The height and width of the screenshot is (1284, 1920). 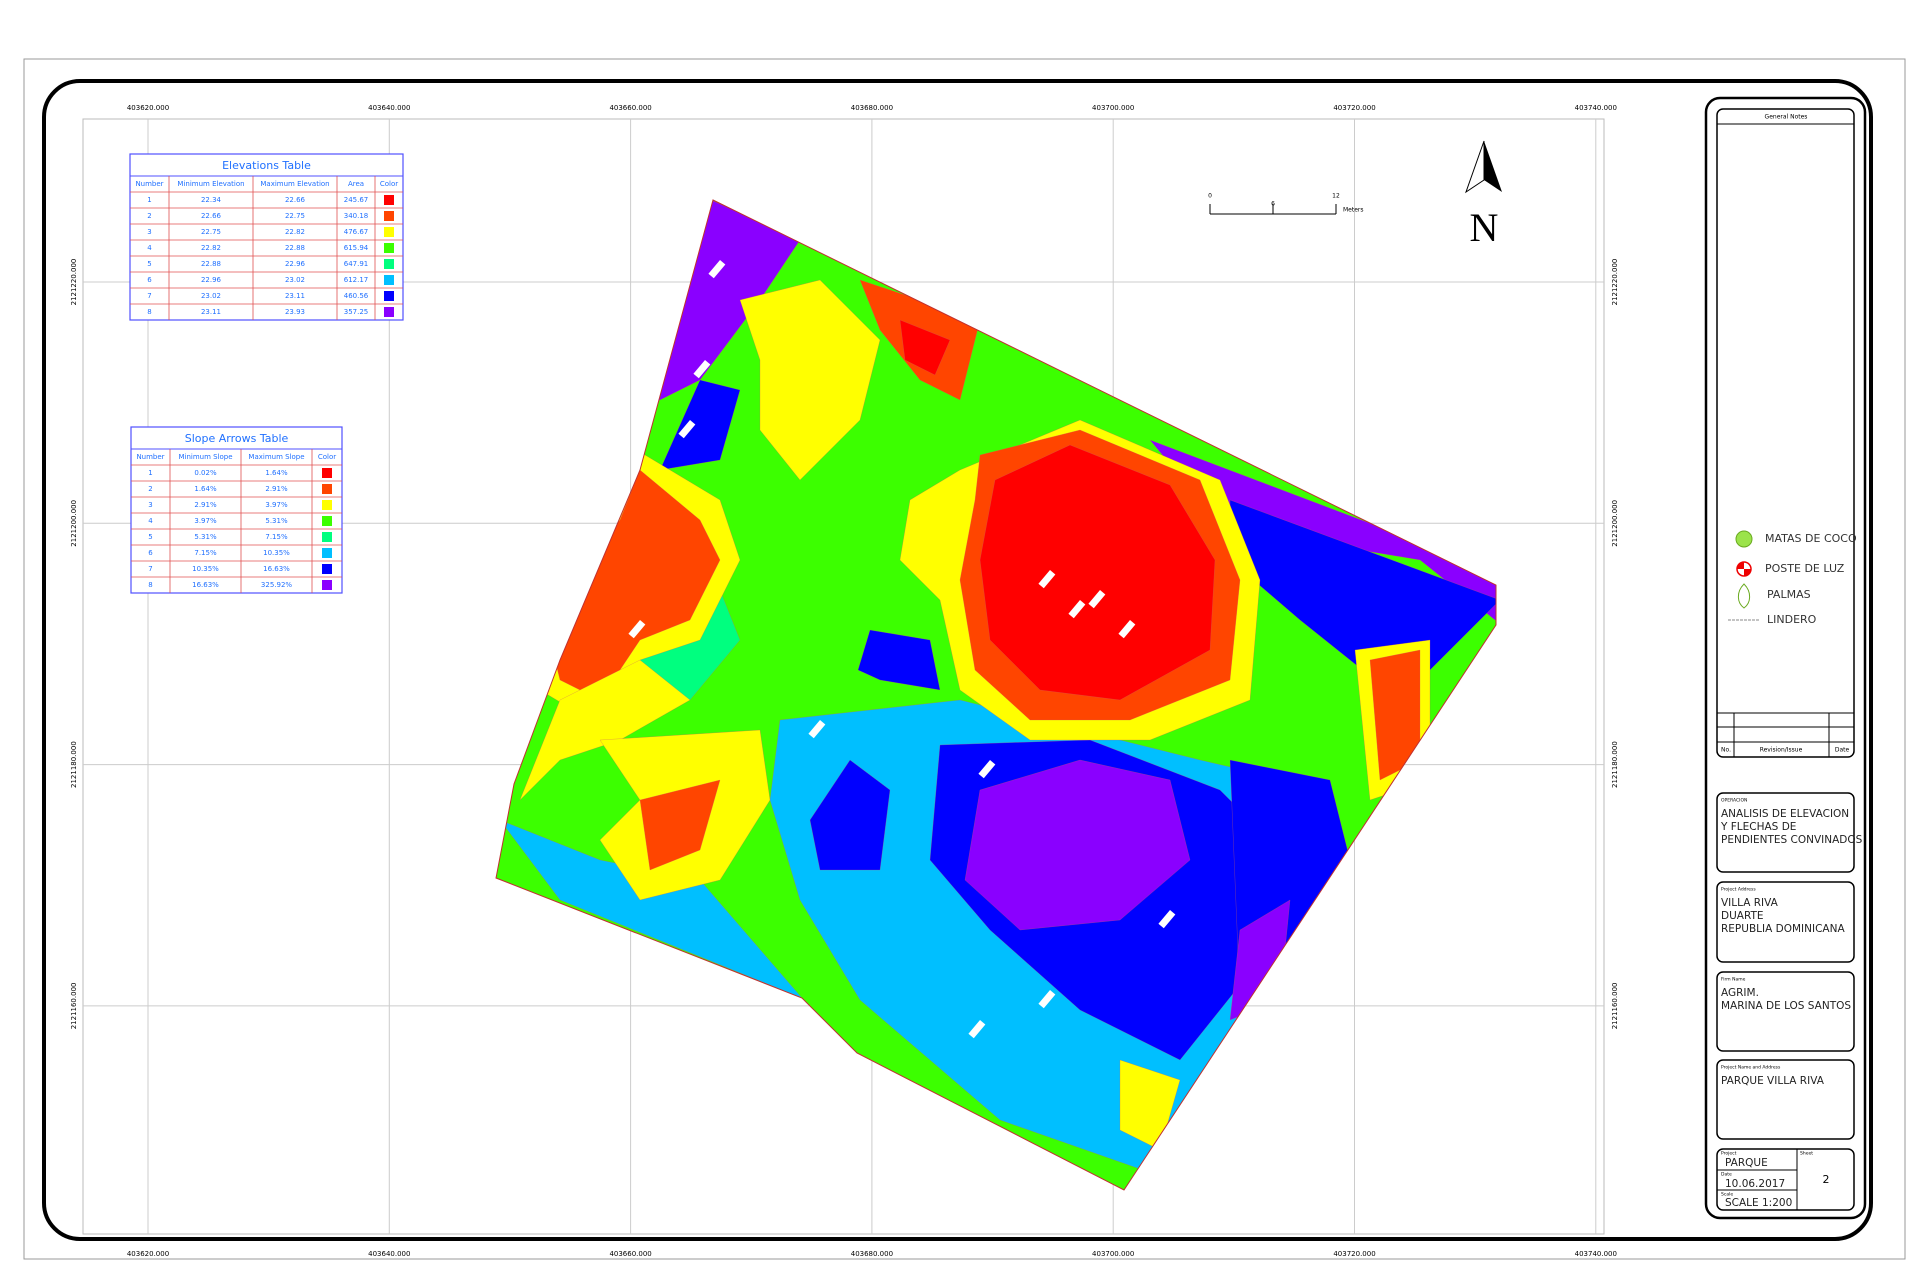 I want to click on table-cell: 612.17, so click(x=356, y=280).